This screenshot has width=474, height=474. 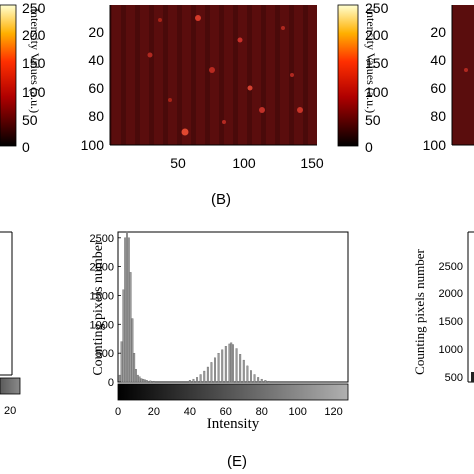 What do you see at coordinates (30, 120) in the screenshot?
I see `colorbar-left-tick: 50` at bounding box center [30, 120].